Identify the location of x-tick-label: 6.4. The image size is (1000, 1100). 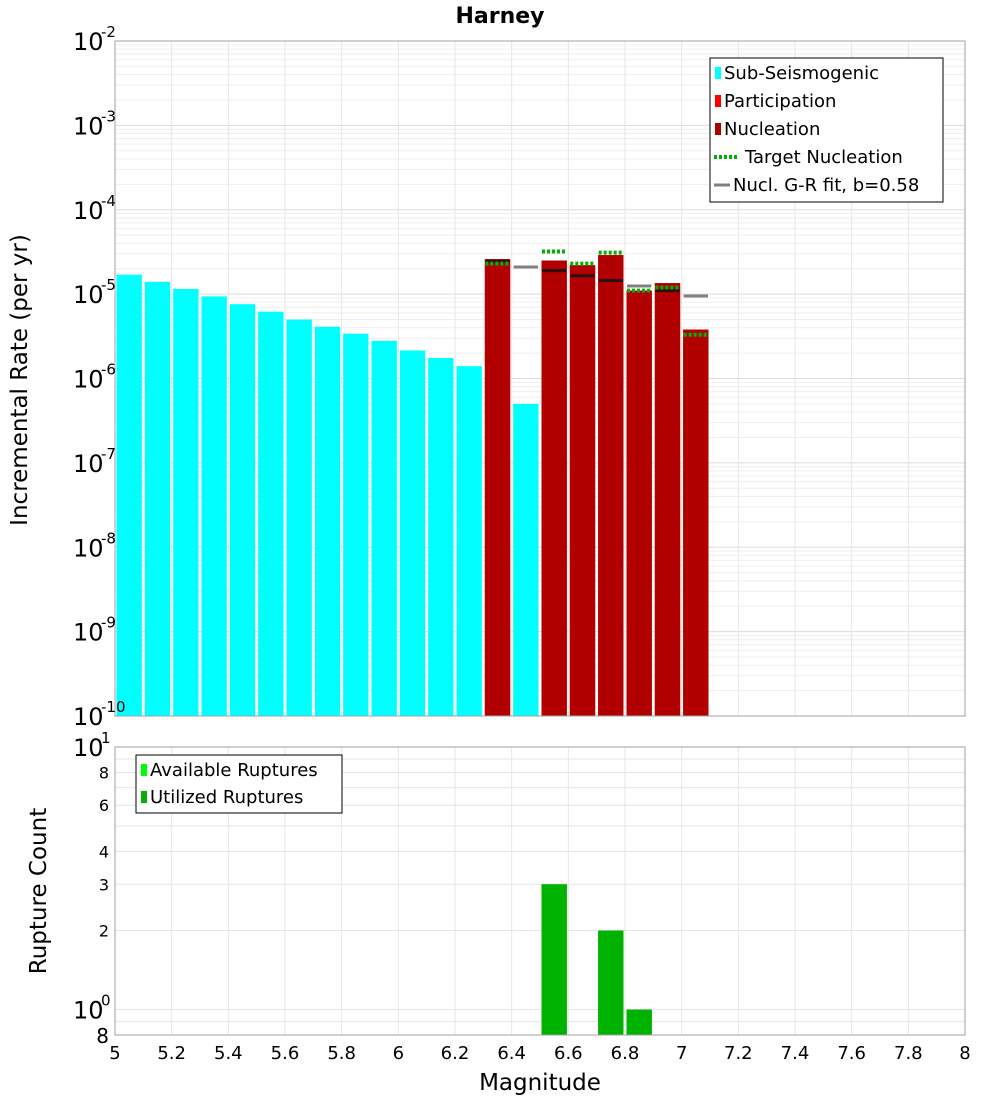
(511, 1053).